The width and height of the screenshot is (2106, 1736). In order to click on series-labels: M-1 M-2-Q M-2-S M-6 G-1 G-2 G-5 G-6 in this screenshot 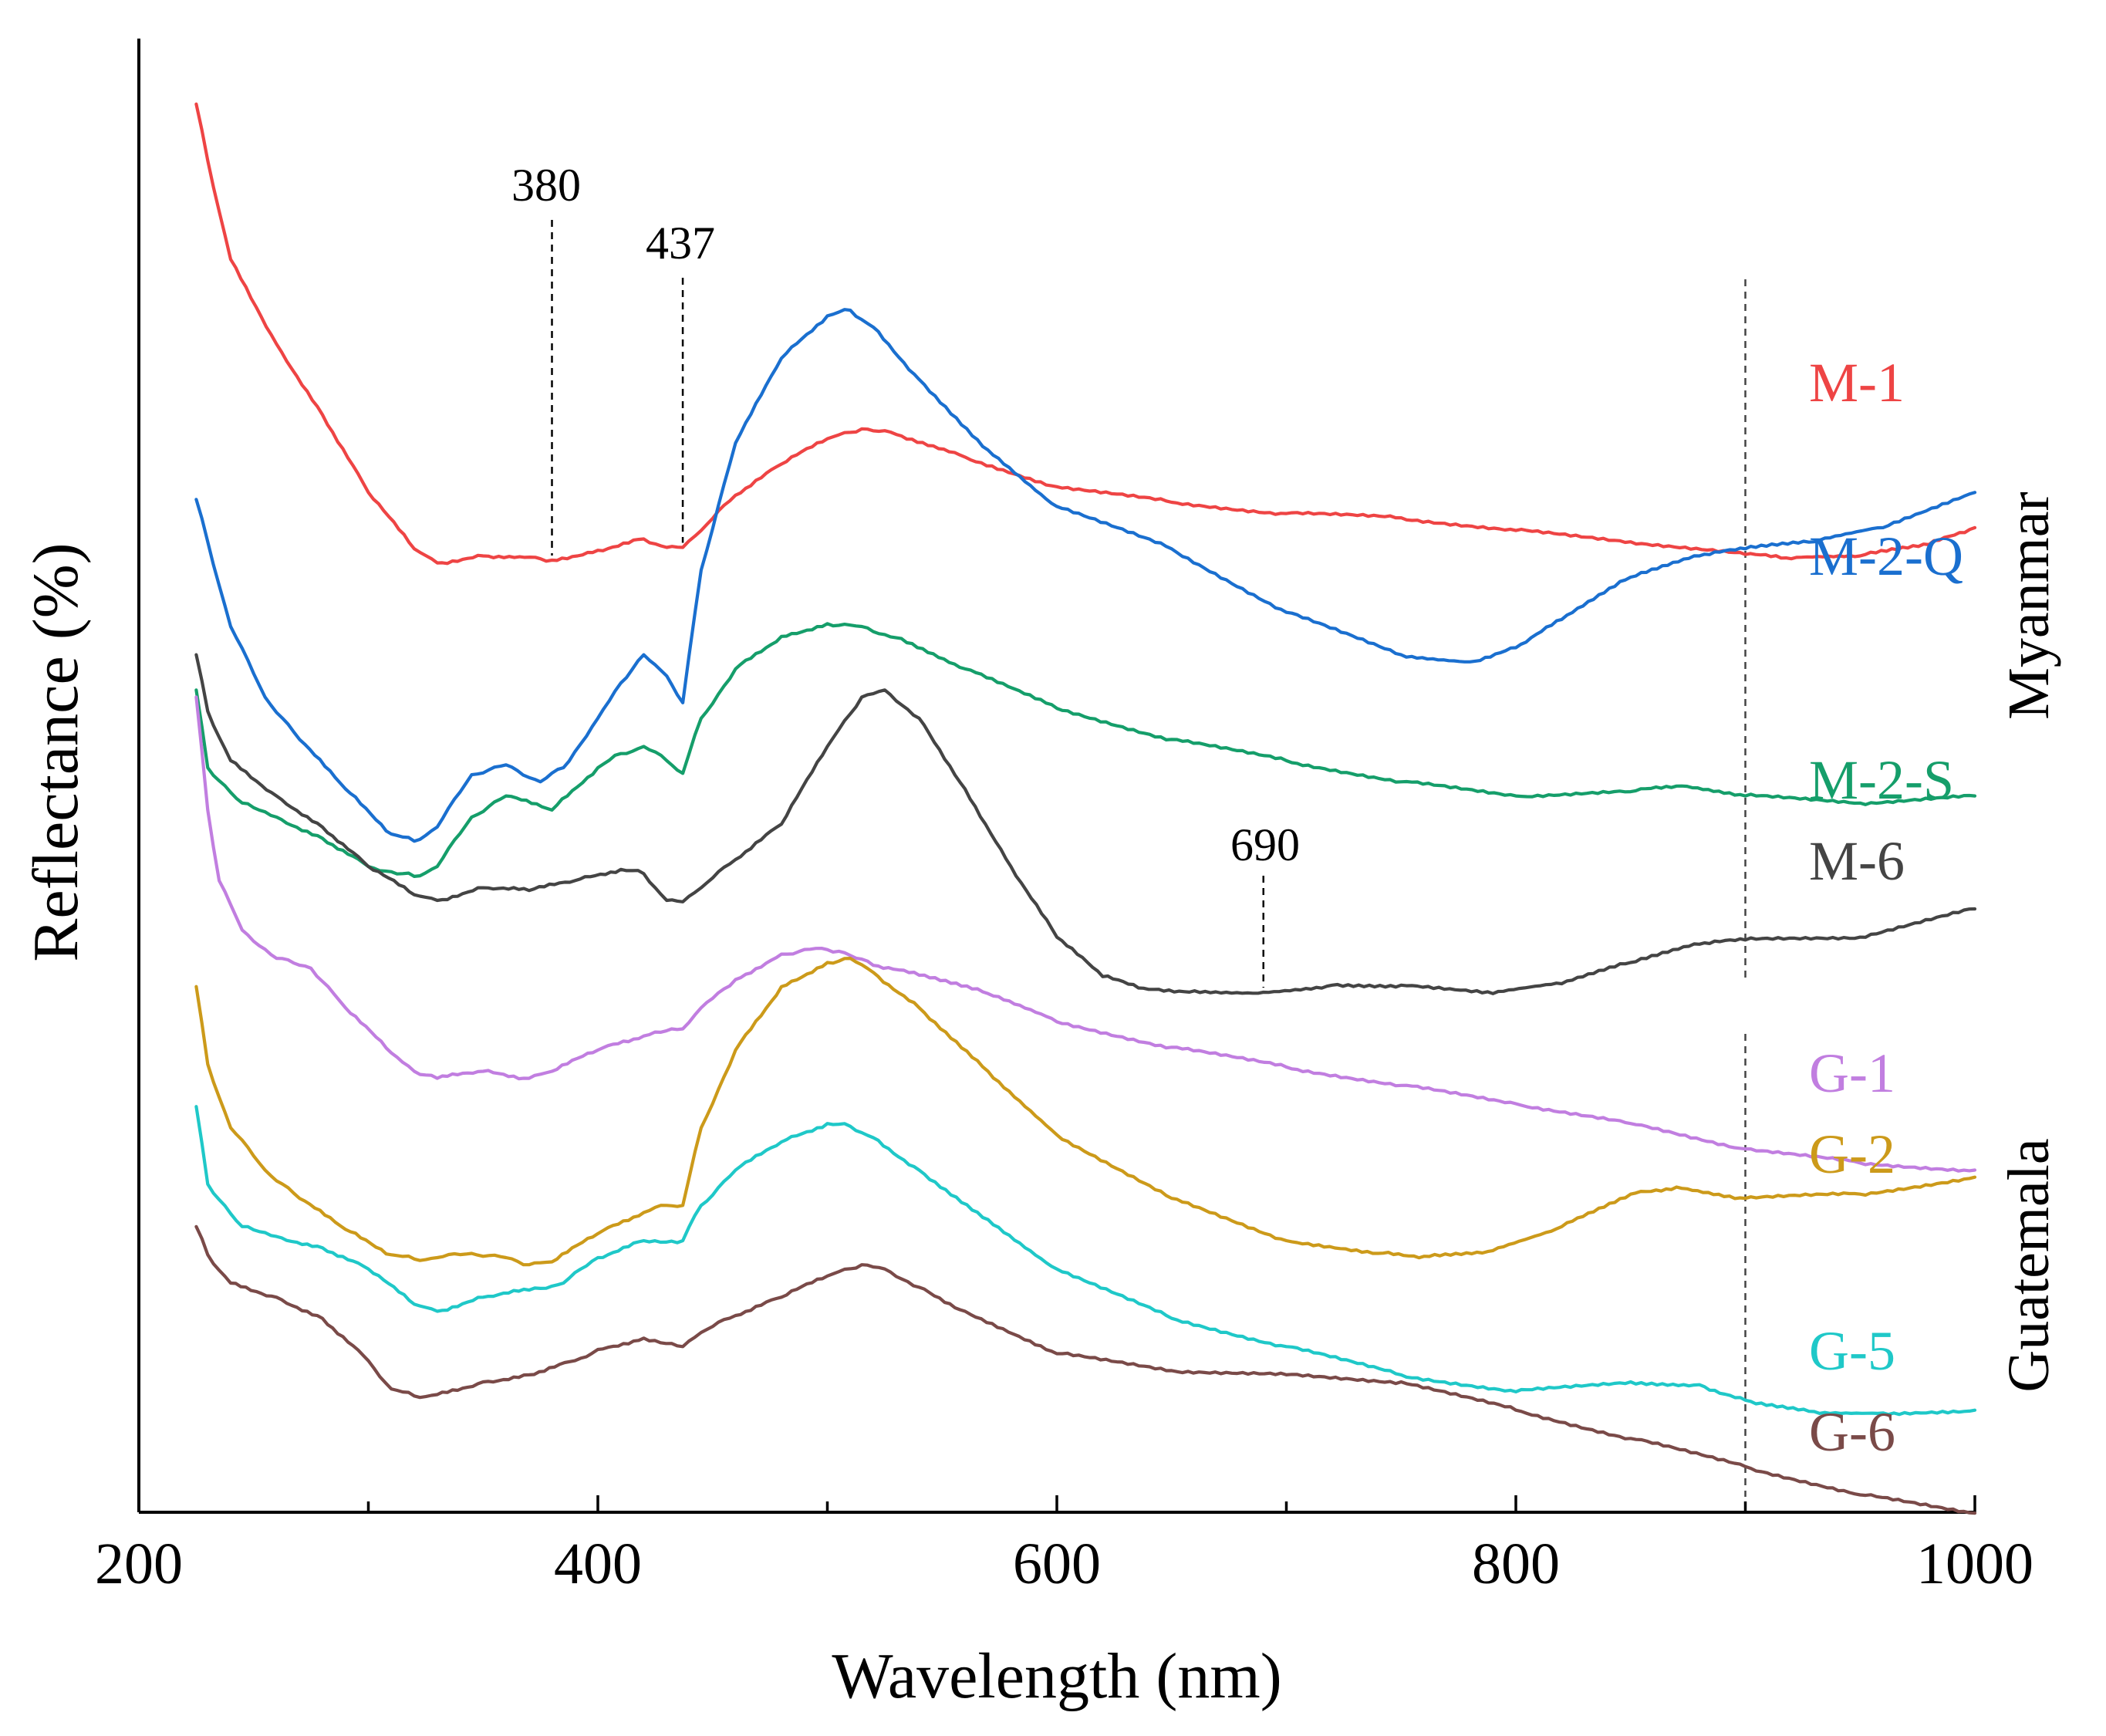, I will do `click(1886, 907)`.